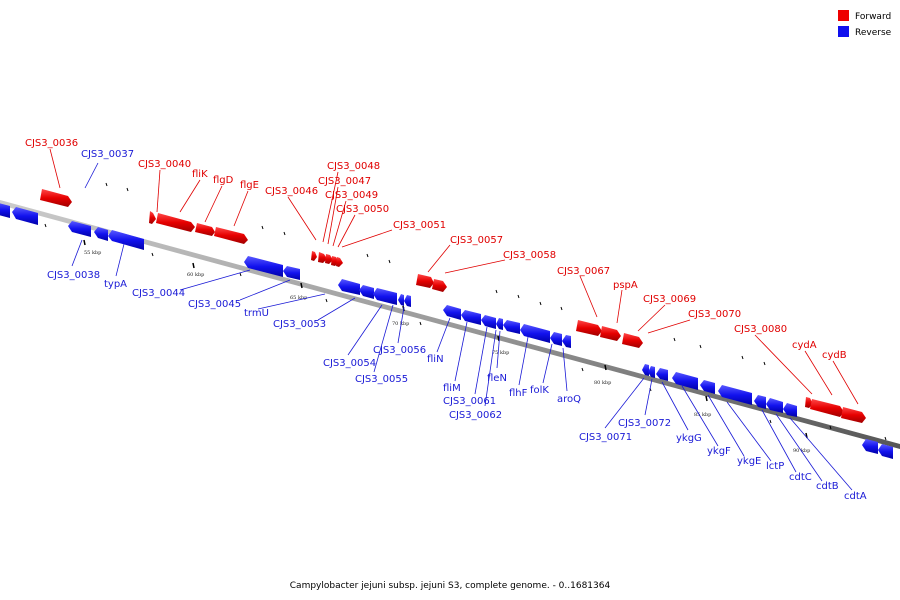  What do you see at coordinates (605, 437) in the screenshot?
I see `gene-label: CJS3_0071` at bounding box center [605, 437].